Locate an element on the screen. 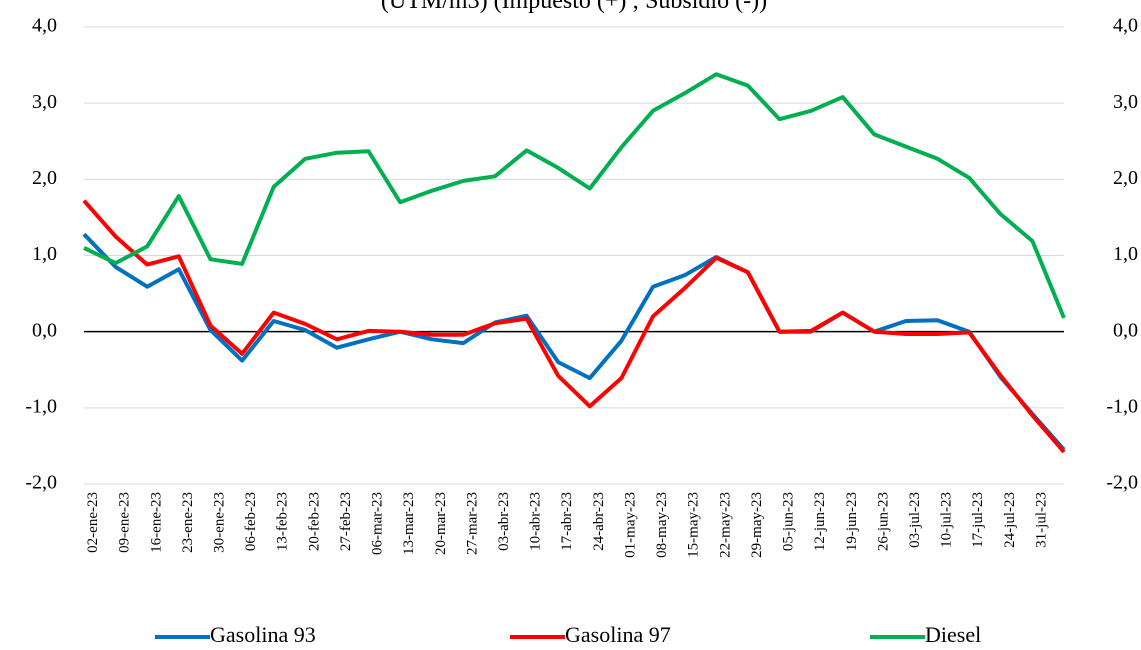 The image size is (1141, 650). y2-tick-label: -2,0 is located at coordinates (1122, 483).